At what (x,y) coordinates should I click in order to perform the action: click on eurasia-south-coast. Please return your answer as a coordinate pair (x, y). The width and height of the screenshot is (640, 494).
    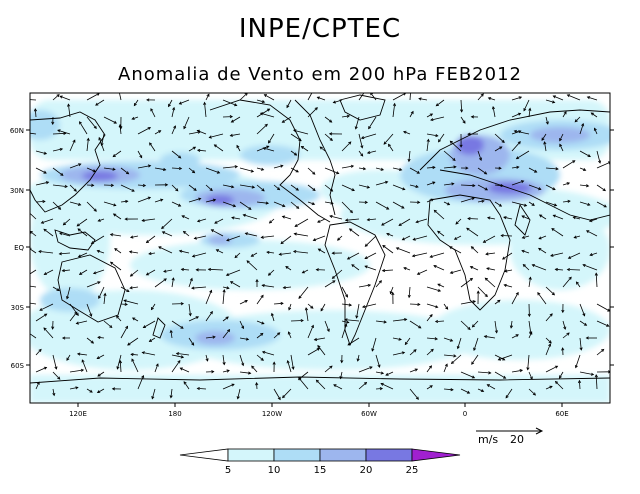
    Looking at the image, I should click on (524, 195).